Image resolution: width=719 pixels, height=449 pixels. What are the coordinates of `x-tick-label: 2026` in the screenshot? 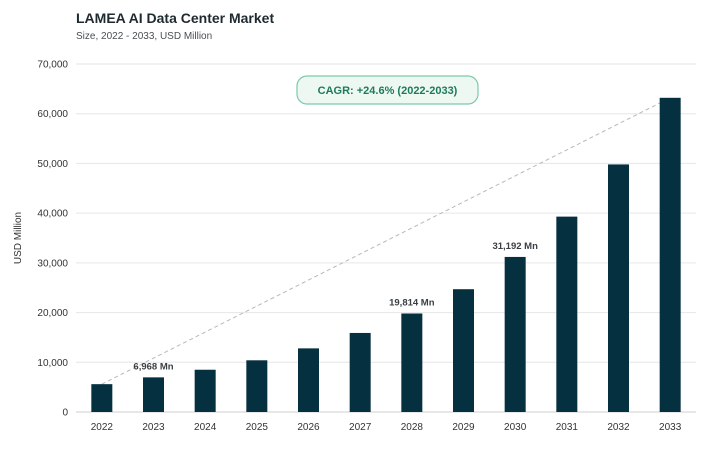 It's located at (308, 427).